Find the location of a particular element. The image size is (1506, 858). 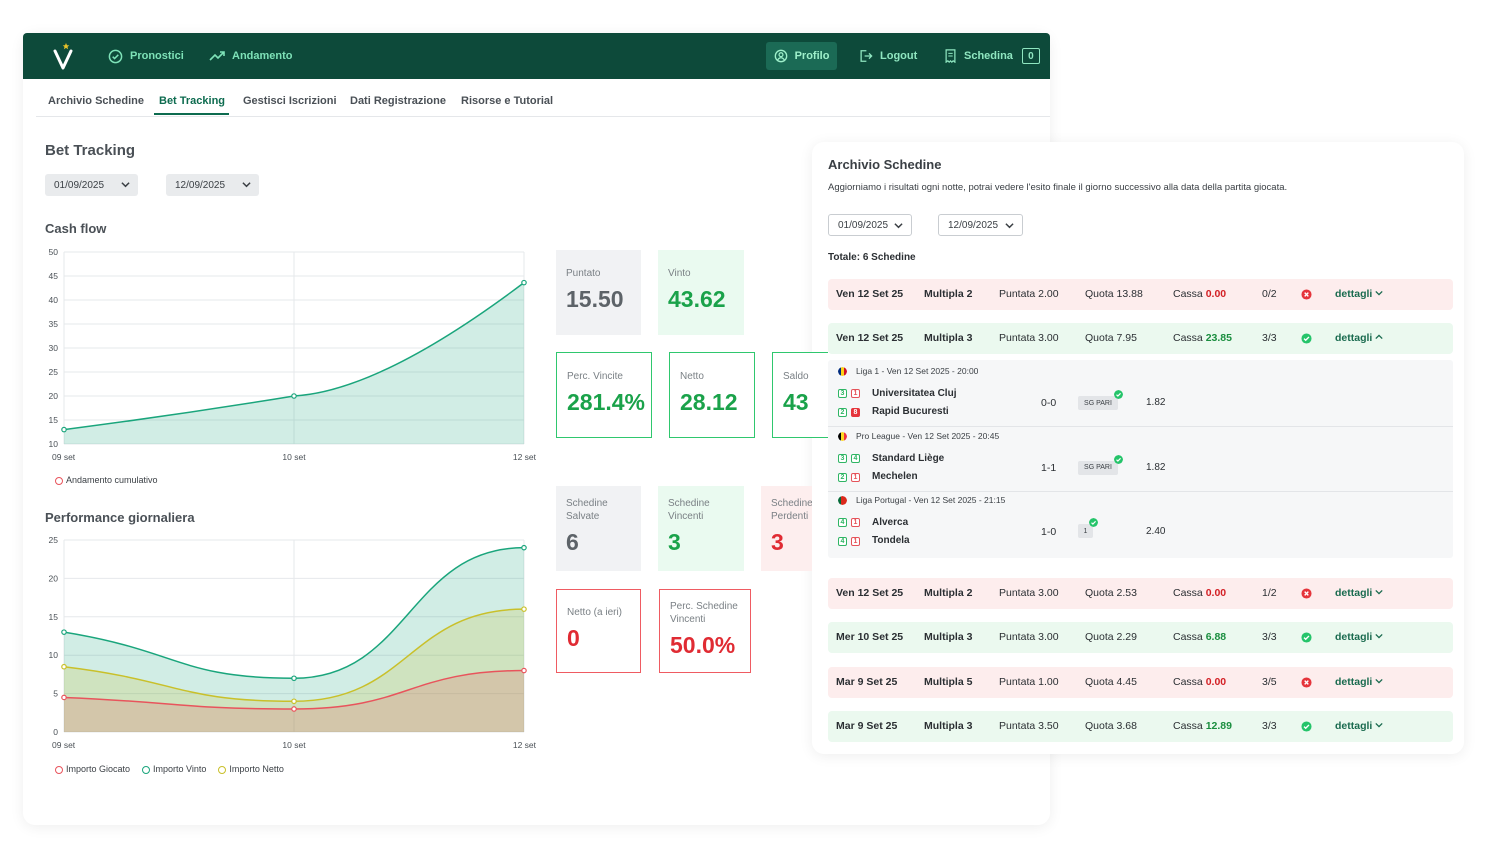

match-odd: 1.82 is located at coordinates (1156, 467).